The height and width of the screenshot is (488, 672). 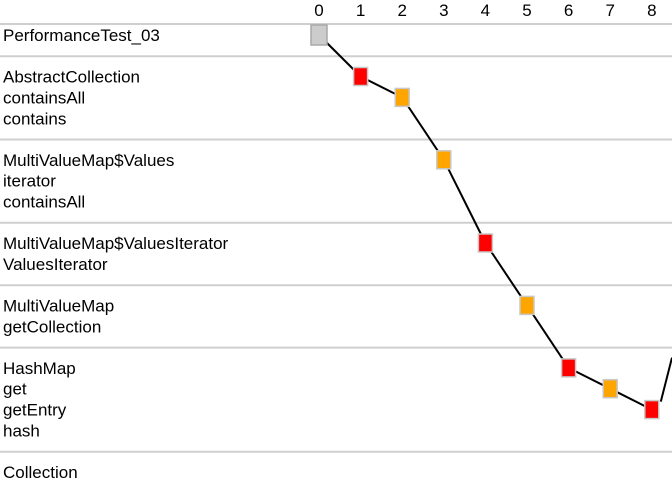 What do you see at coordinates (15, 389) in the screenshot?
I see `group-5-label-1: get` at bounding box center [15, 389].